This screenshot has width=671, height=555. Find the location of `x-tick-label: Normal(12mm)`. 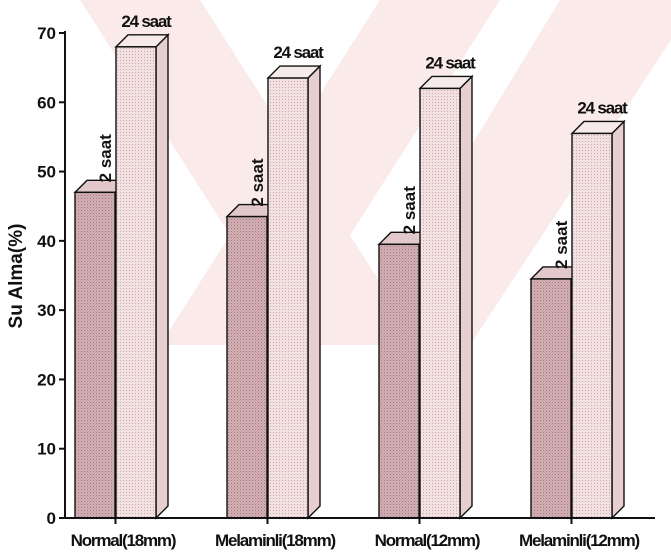

x-tick-label: Normal(12mm) is located at coordinates (427, 540).